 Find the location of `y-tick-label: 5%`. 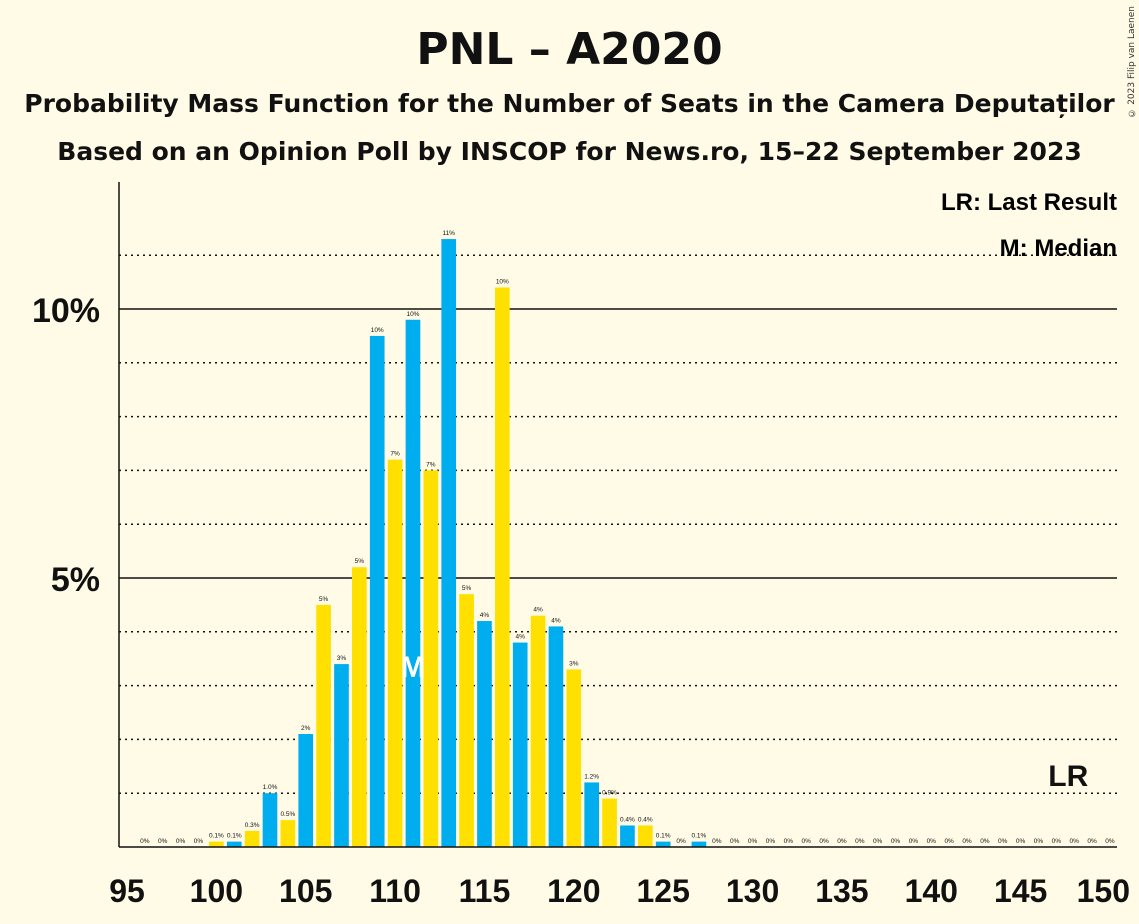

y-tick-label: 5% is located at coordinates (75, 580).